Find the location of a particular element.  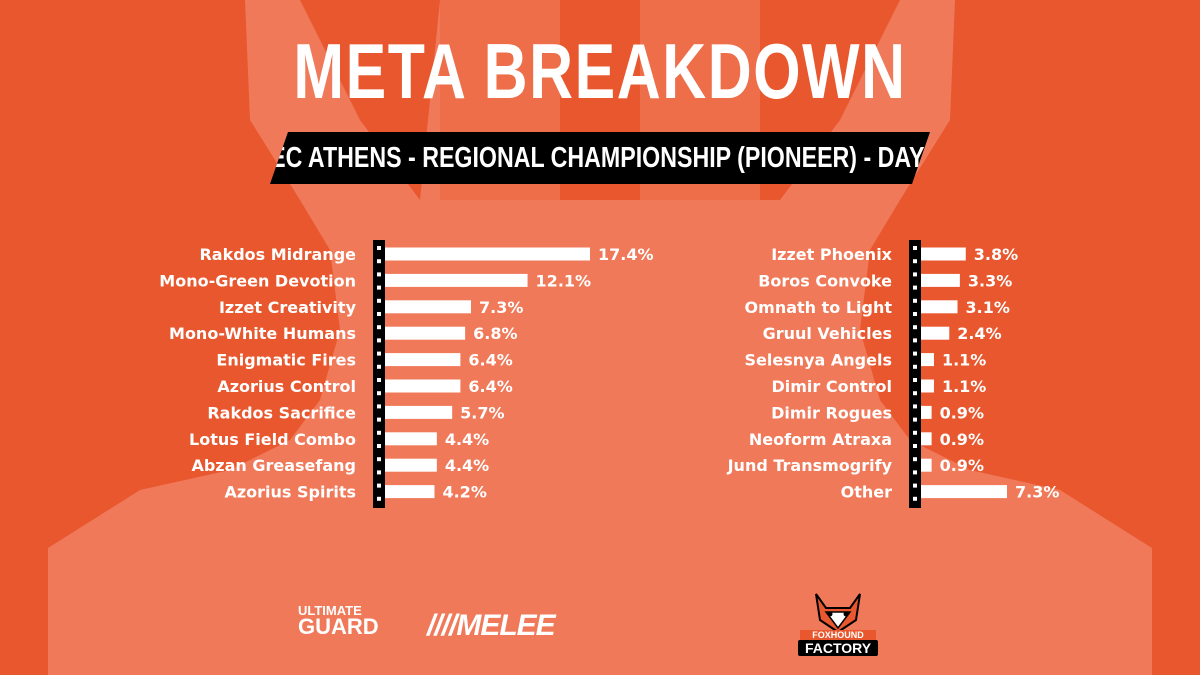

data-label: 12.1% is located at coordinates (564, 280).